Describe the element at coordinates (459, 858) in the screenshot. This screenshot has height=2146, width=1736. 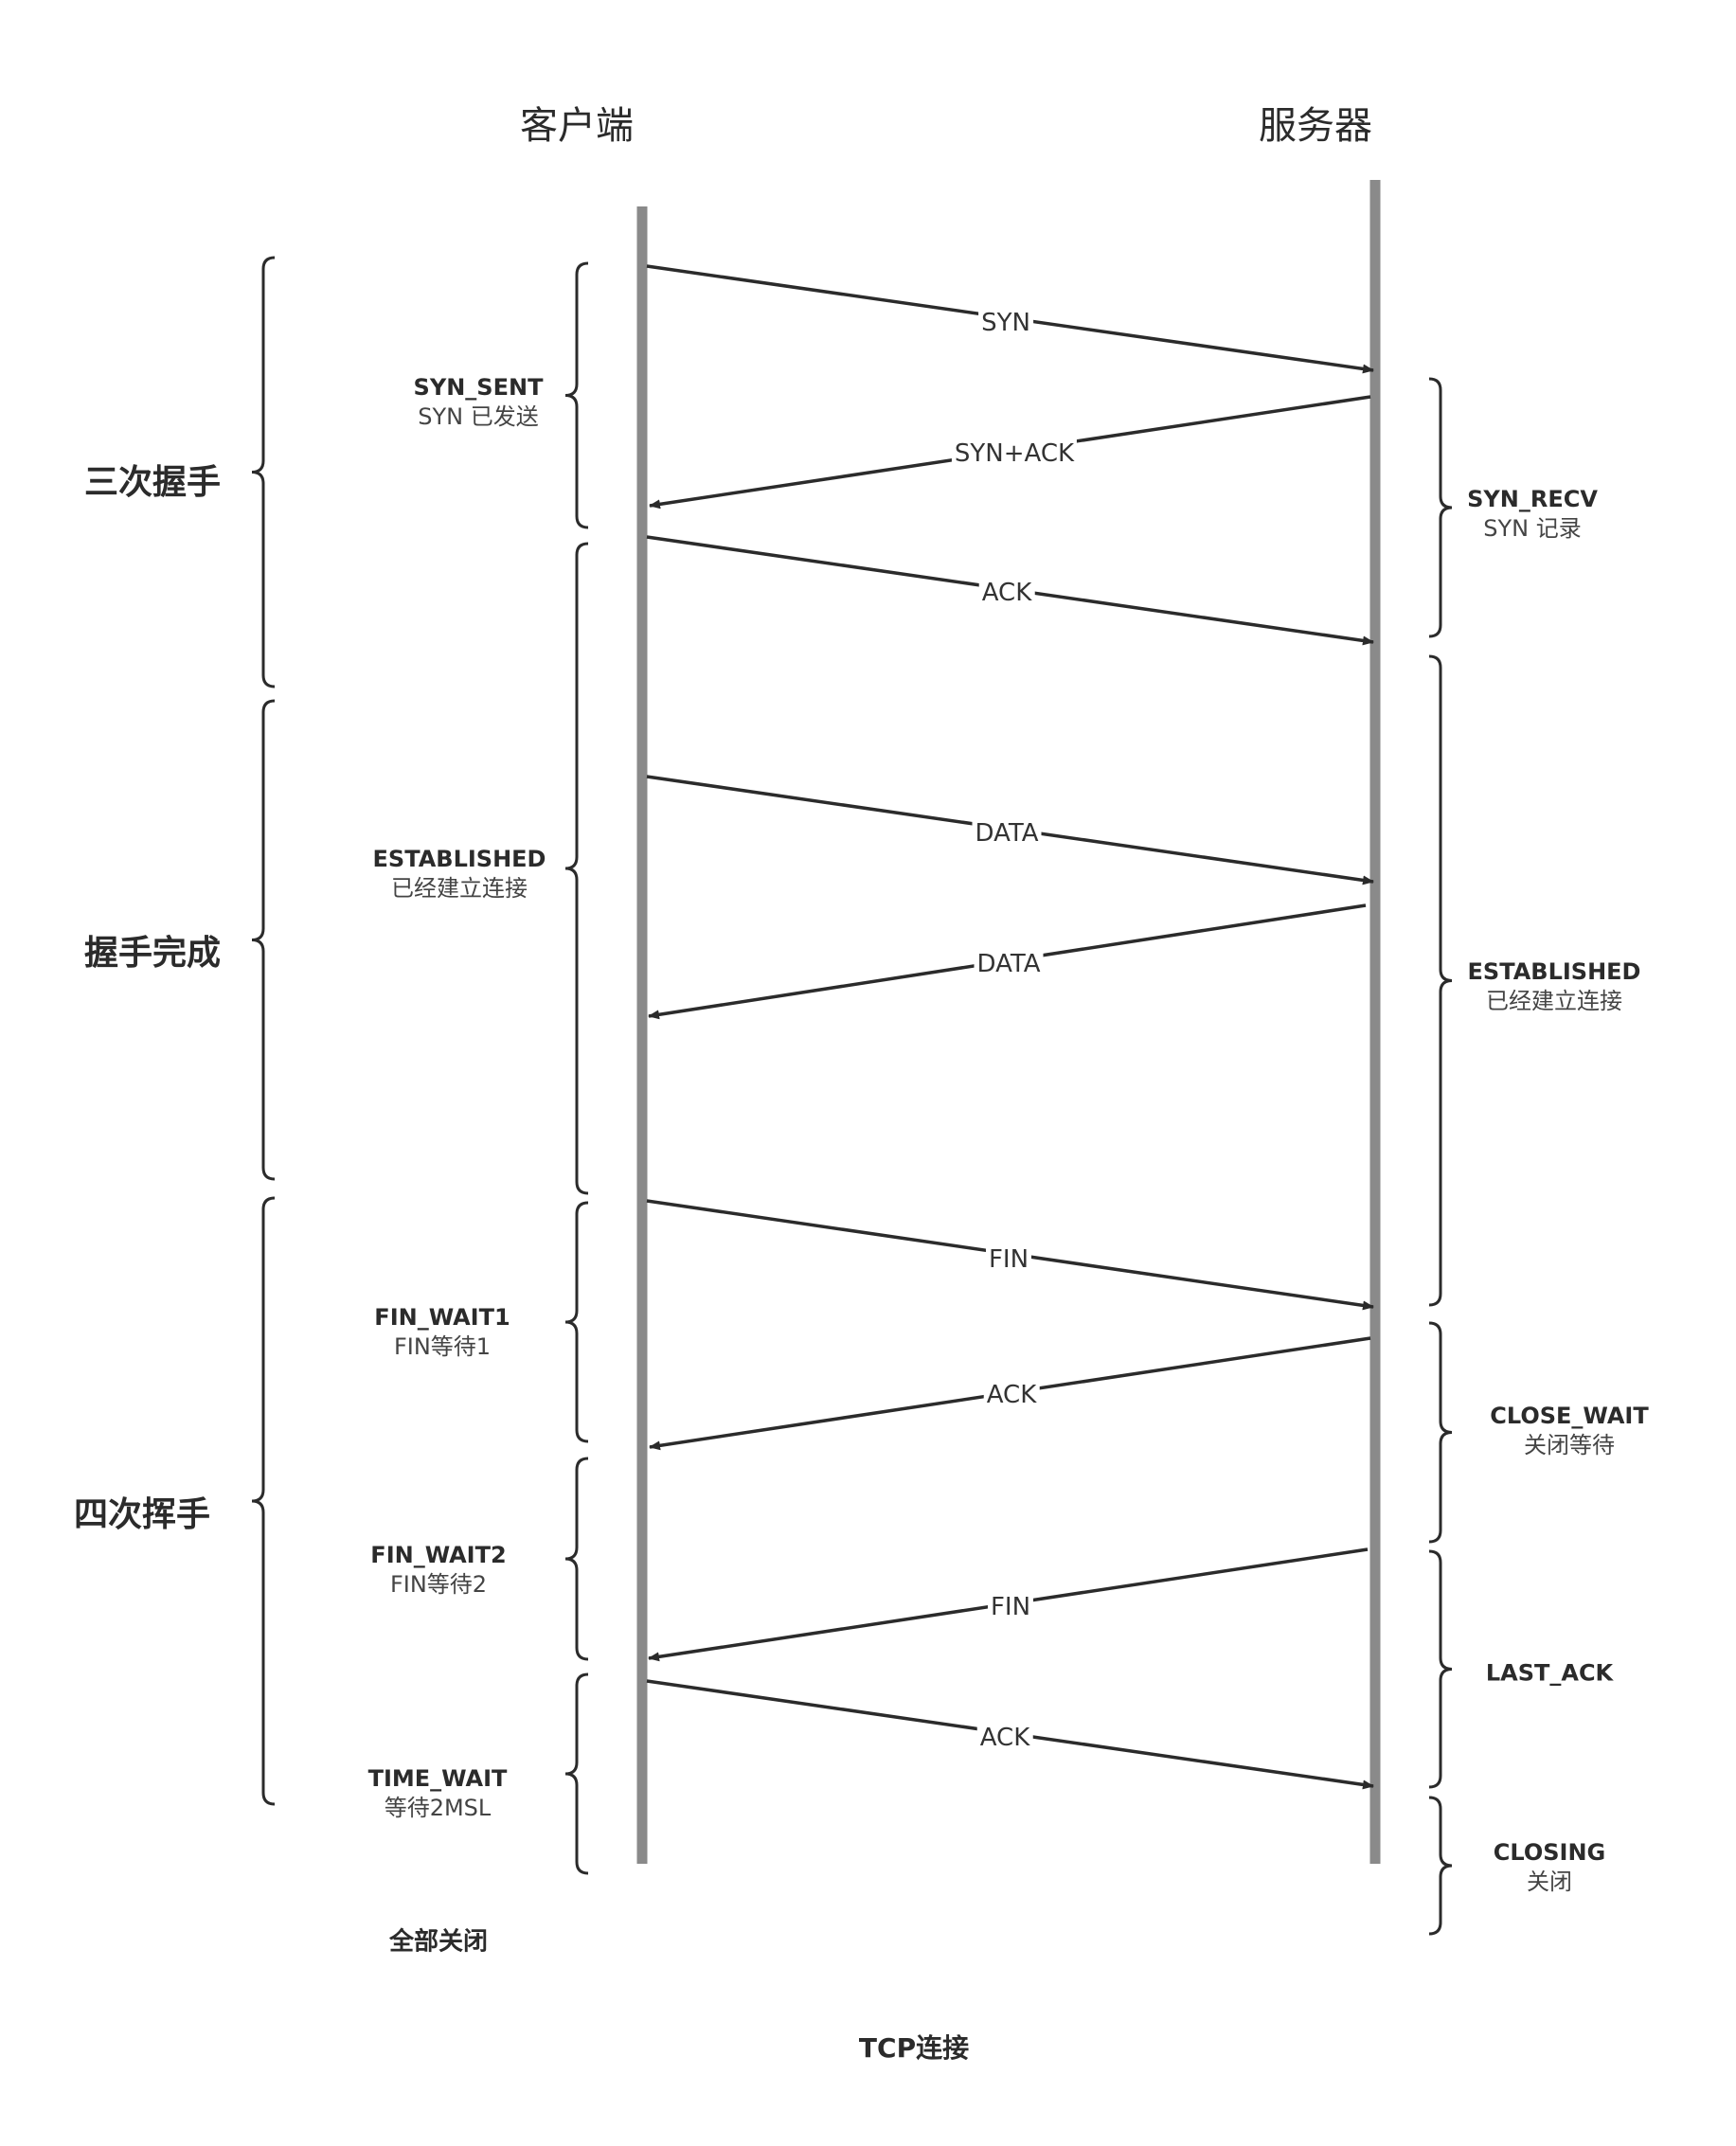
I see `client-state-name: ESTABLISHED` at that location.